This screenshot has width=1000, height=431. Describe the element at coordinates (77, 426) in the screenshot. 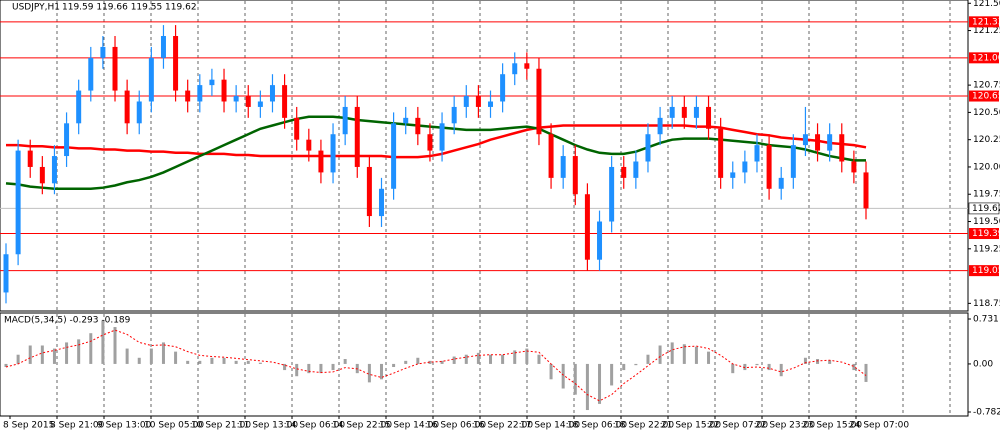

I see `x-tick-label: 8 Sep 21:00` at that location.